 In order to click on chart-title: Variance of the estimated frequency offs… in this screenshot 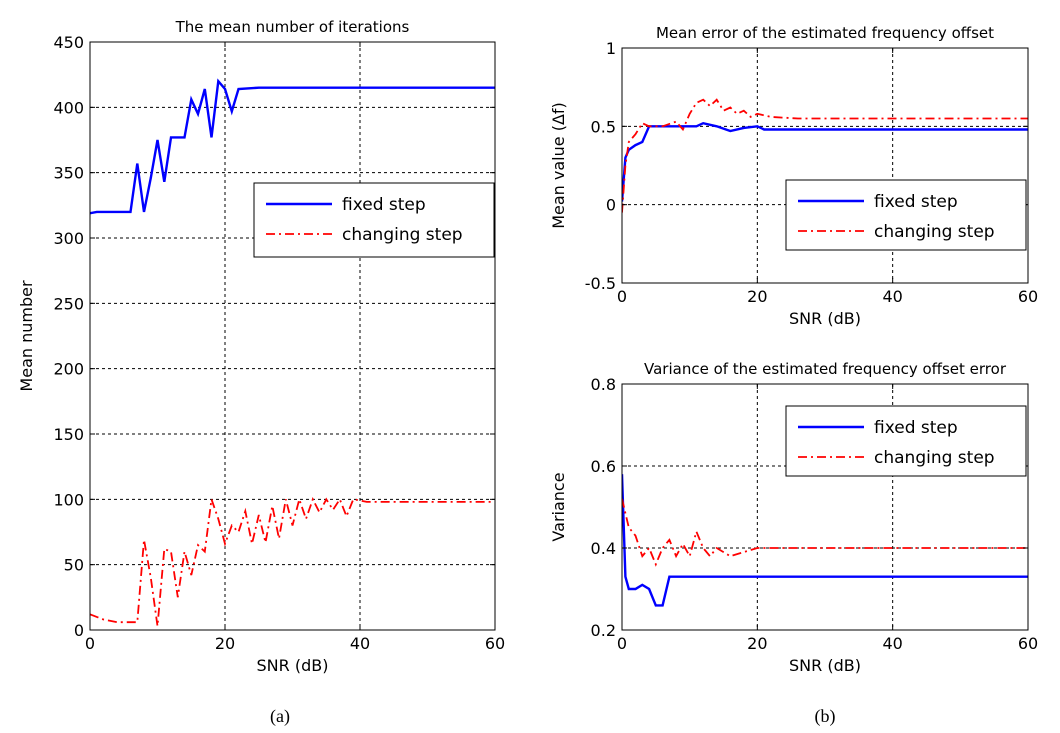, I will do `click(825, 369)`.